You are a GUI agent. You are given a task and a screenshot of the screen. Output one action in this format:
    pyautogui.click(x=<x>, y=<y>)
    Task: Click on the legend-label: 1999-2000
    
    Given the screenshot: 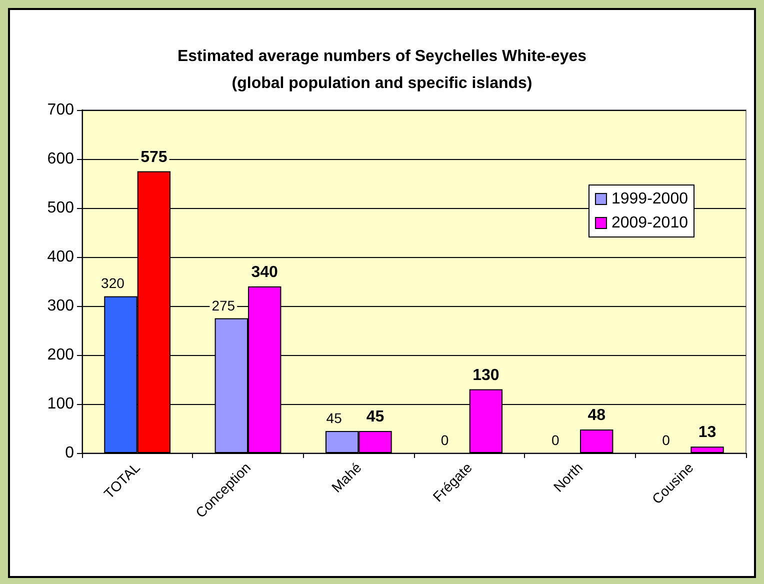 What is the action you would take?
    pyautogui.click(x=649, y=199)
    